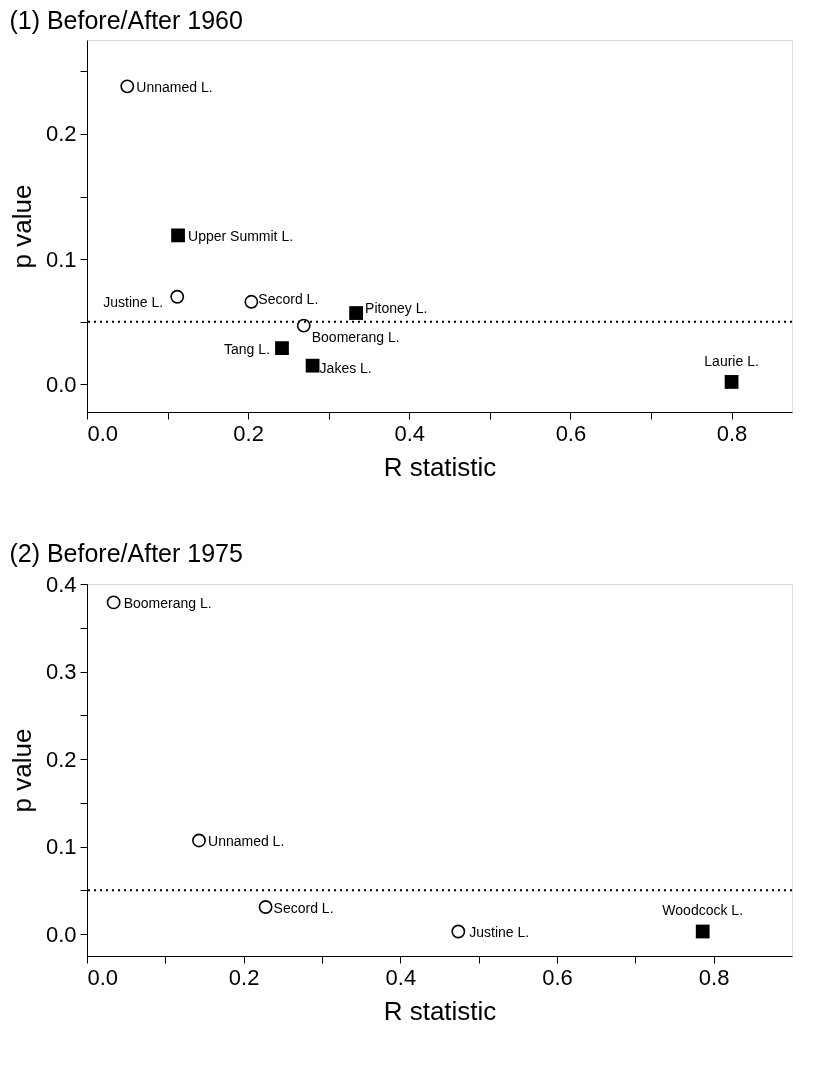 The width and height of the screenshot is (835, 1086). What do you see at coordinates (396, 308) in the screenshot?
I see `annotation: Pitoney L.` at bounding box center [396, 308].